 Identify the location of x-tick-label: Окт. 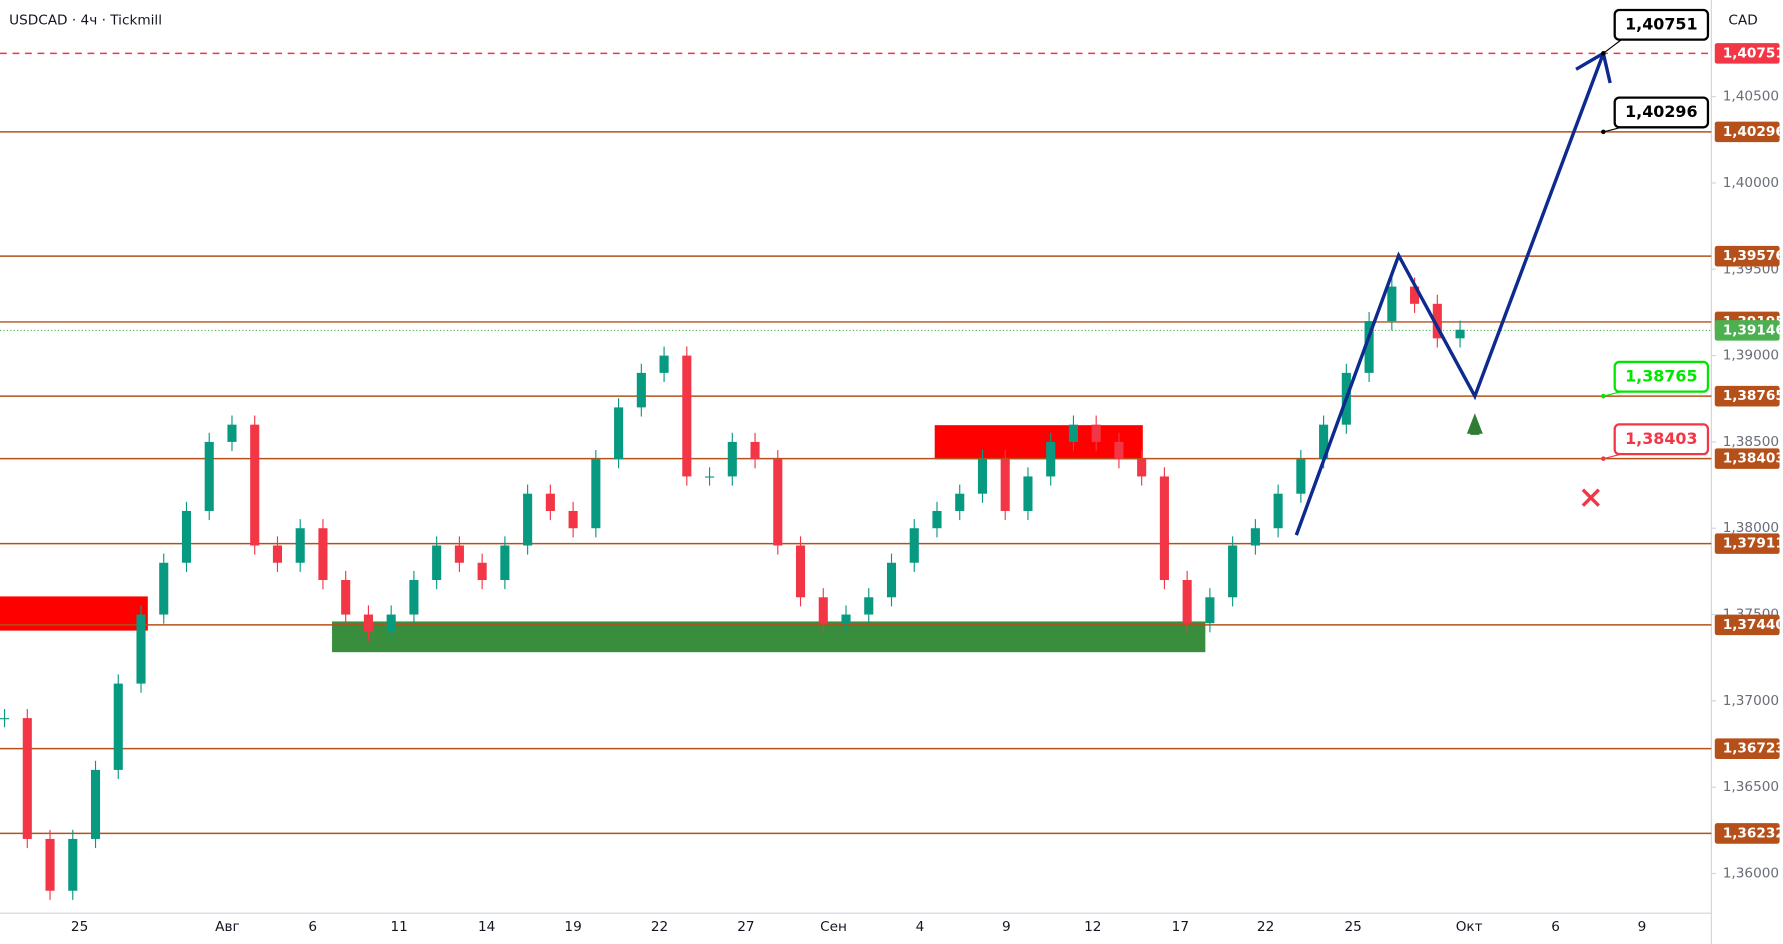
(1469, 927).